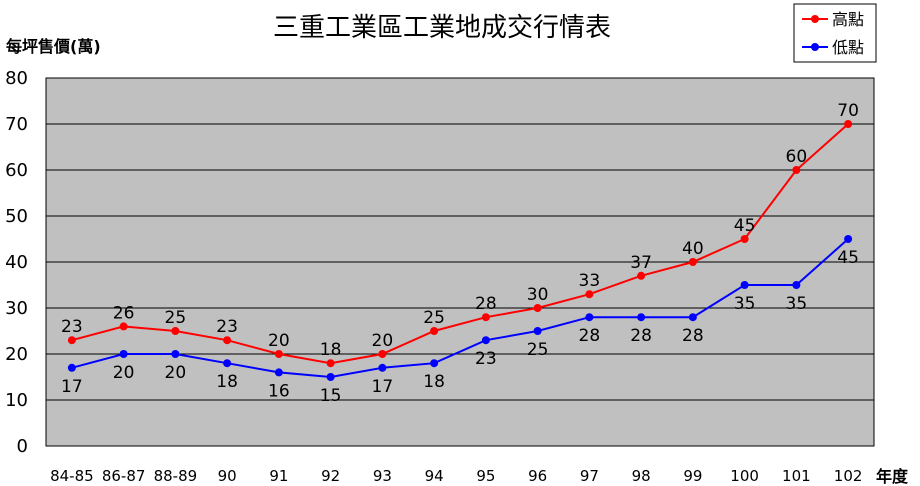 Image resolution: width=920 pixels, height=486 pixels. What do you see at coordinates (434, 476) in the screenshot?
I see `x-tick-label: 94` at bounding box center [434, 476].